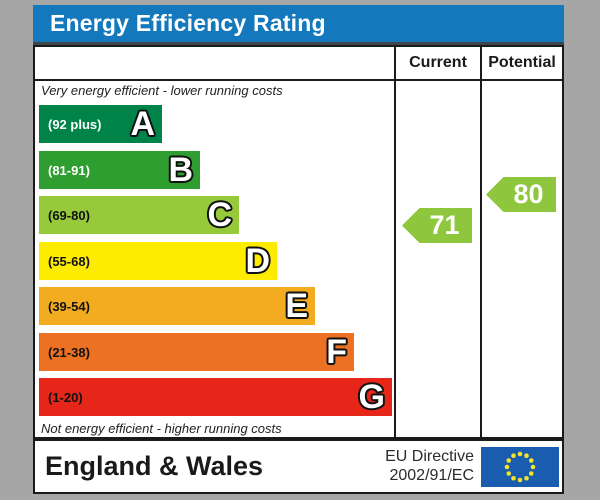 Image resolution: width=600 pixels, height=500 pixels. I want to click on band-row-e: (39-54) E, so click(177, 306).